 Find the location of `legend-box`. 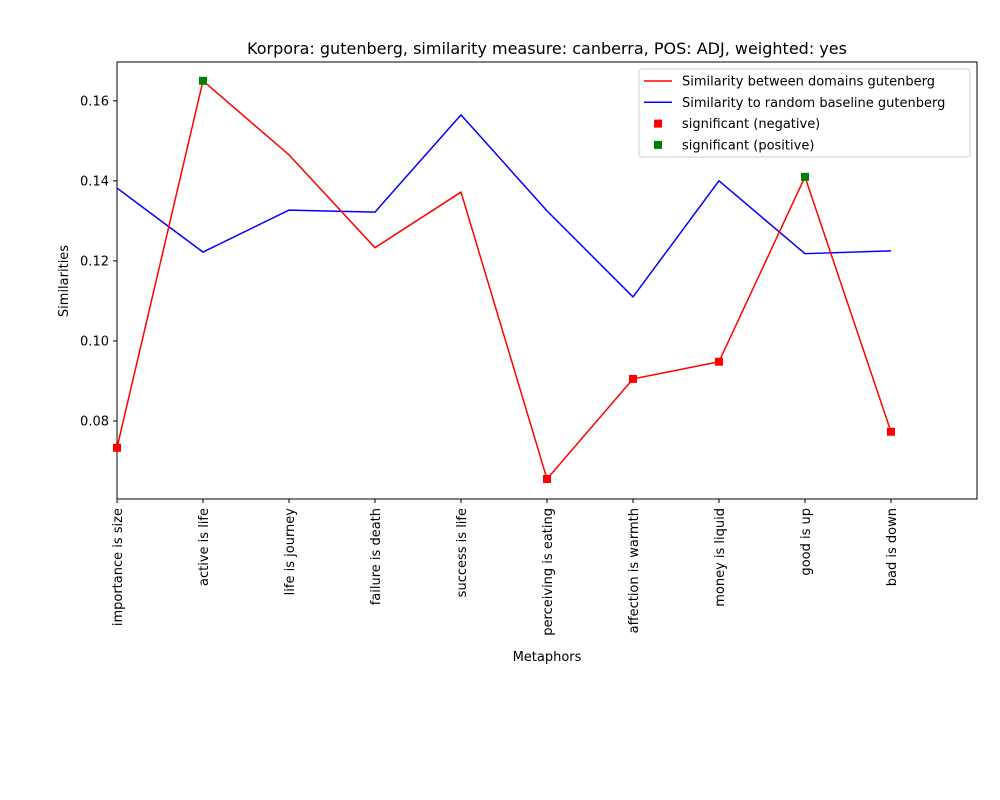

legend-box is located at coordinates (804, 113).